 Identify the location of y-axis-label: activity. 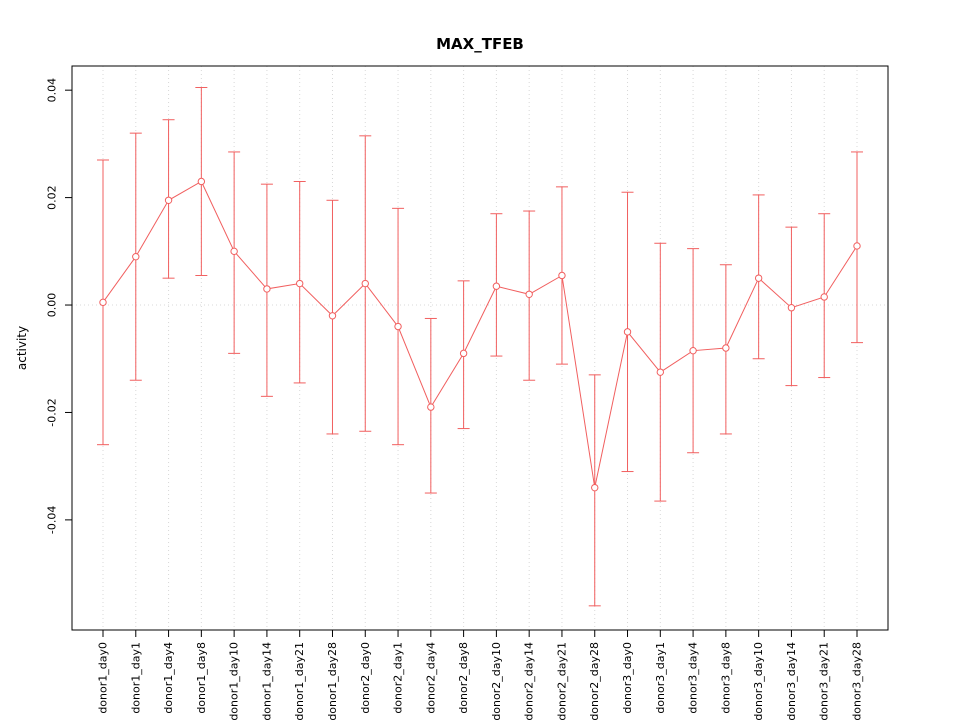
(22, 348).